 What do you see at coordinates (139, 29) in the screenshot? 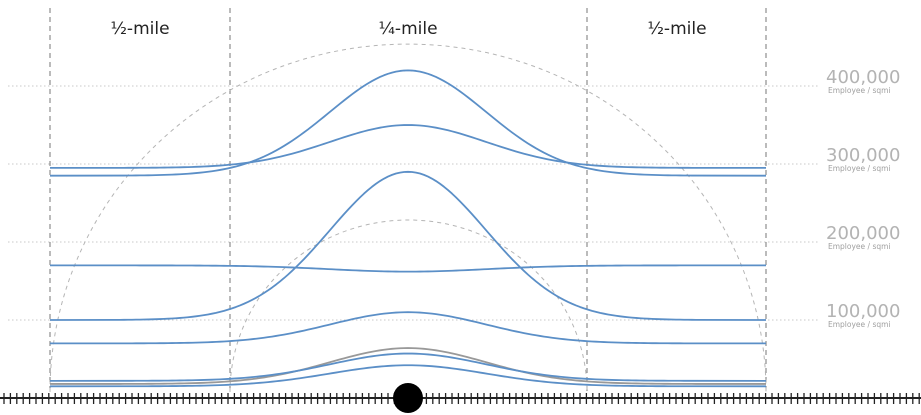
I see `zone-label-left: ½-mile` at bounding box center [139, 29].